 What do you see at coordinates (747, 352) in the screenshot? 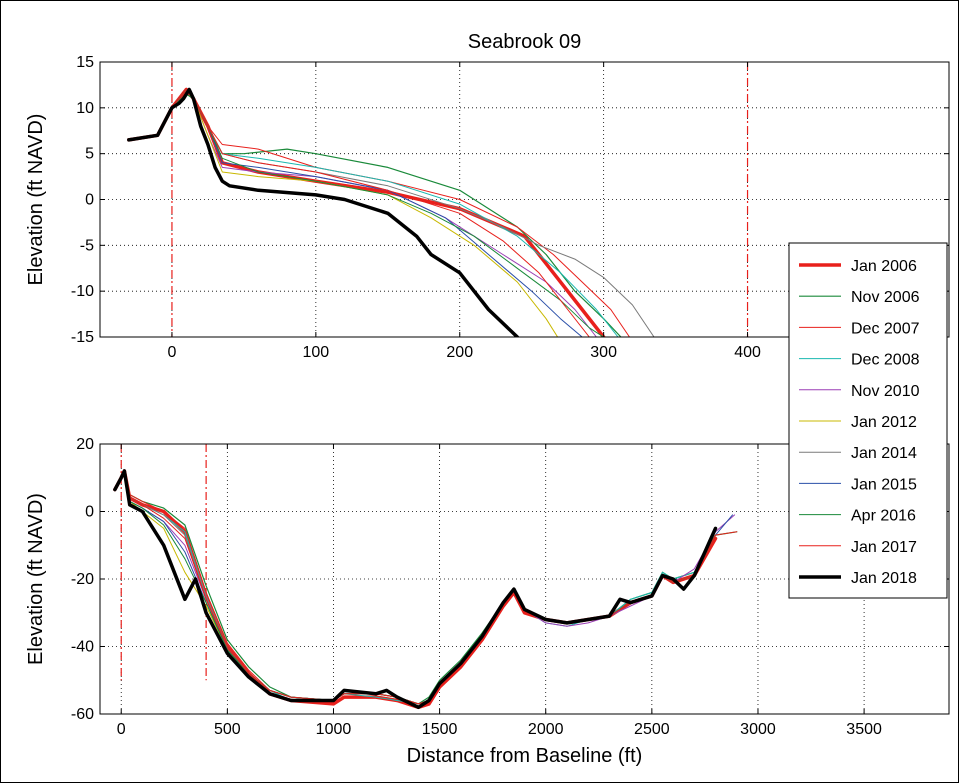
I see `x-tick-label: 400` at bounding box center [747, 352].